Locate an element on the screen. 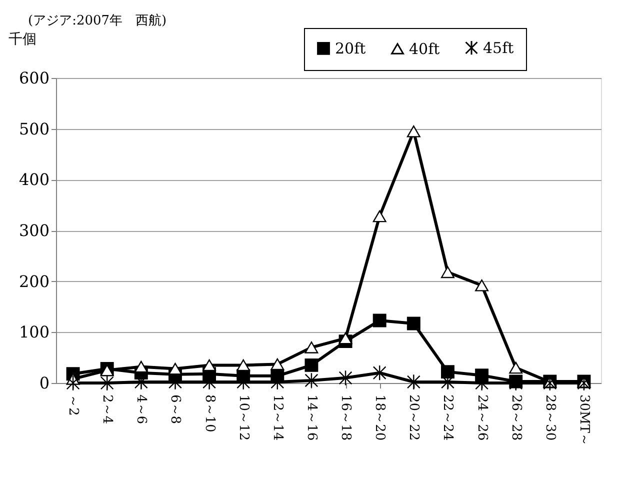 This screenshot has height=484, width=618. x-tick-label: 16～18 is located at coordinates (346, 417).